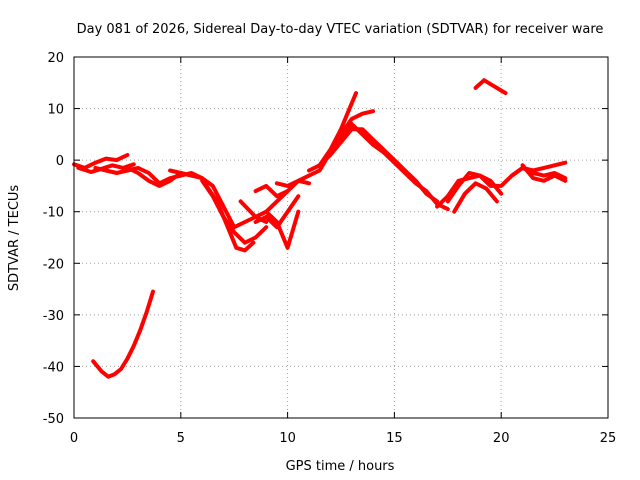 The image size is (640, 480). What do you see at coordinates (343, 438) in the screenshot?
I see `x-tick-labels: 0 5 10 15 20 25` at bounding box center [343, 438].